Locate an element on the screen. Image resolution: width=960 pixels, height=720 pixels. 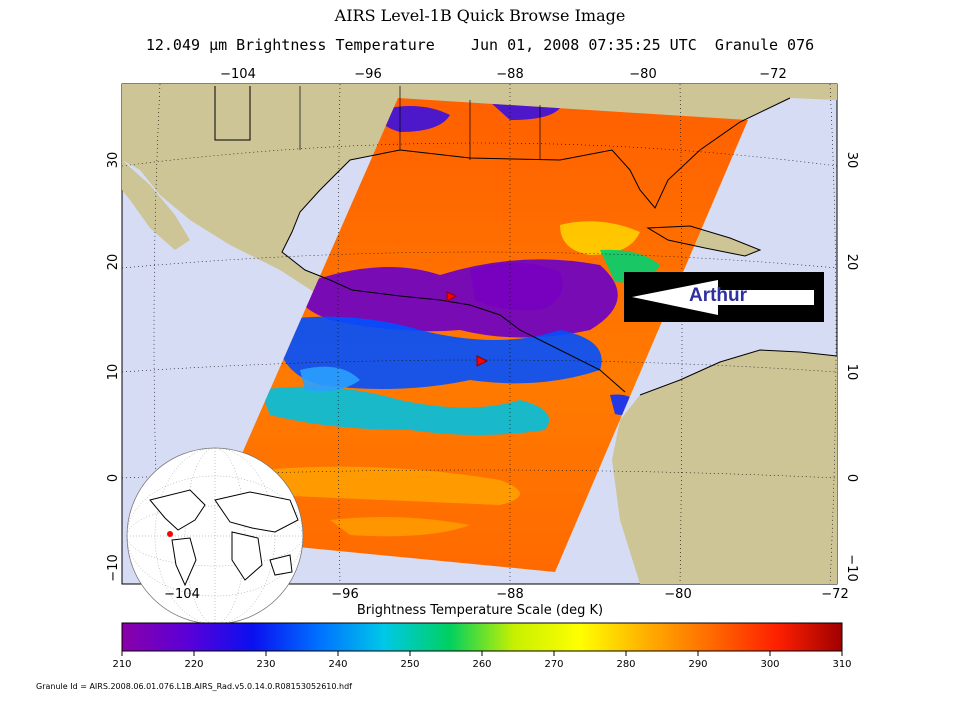
colorbar-tick-label: 260 is located at coordinates (481, 664).